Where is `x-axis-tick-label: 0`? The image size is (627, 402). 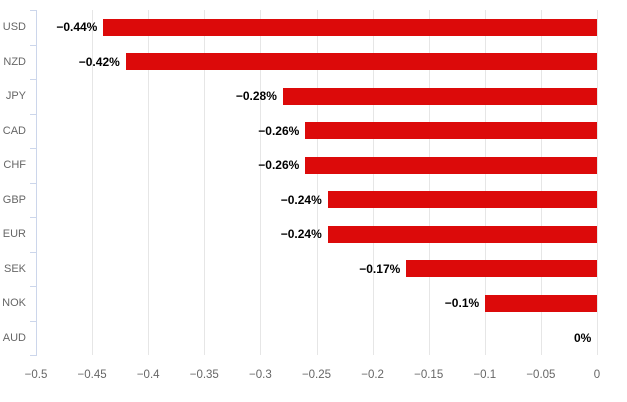
x-axis-tick-label: 0 is located at coordinates (597, 375).